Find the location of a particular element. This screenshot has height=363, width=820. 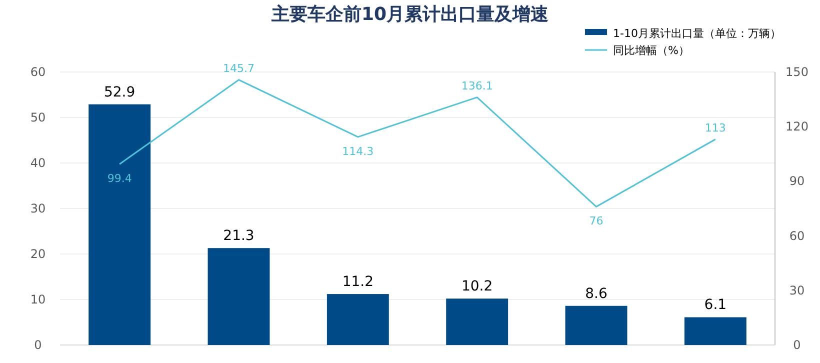

data-label: 145.7 is located at coordinates (238, 68).